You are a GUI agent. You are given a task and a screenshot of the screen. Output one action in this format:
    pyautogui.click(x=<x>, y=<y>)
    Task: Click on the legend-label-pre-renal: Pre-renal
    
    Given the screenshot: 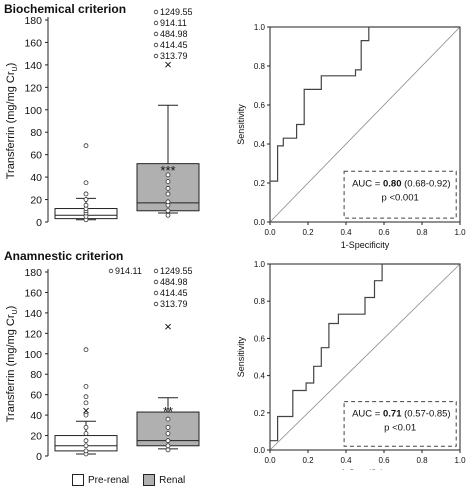 What is the action you would take?
    pyautogui.click(x=109, y=480)
    